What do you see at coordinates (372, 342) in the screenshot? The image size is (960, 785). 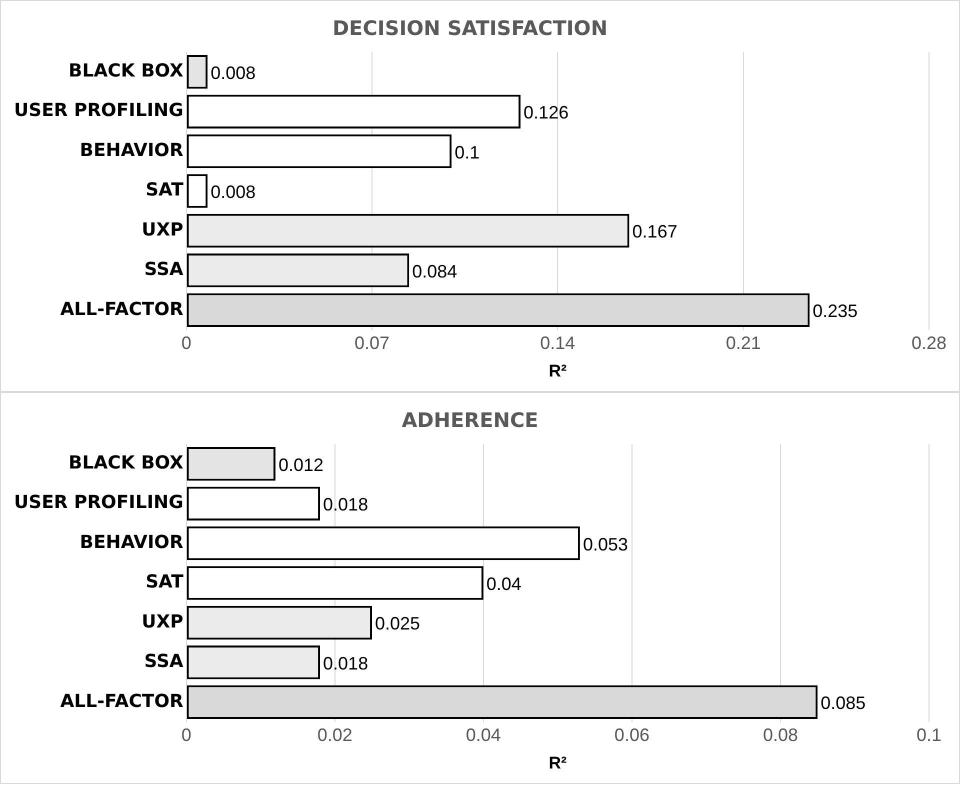 I see `x-tick-label: 0.07` at bounding box center [372, 342].